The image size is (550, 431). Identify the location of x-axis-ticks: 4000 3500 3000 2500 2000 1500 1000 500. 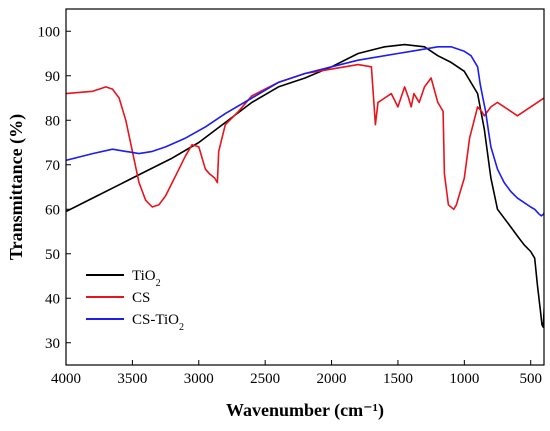
(296, 373).